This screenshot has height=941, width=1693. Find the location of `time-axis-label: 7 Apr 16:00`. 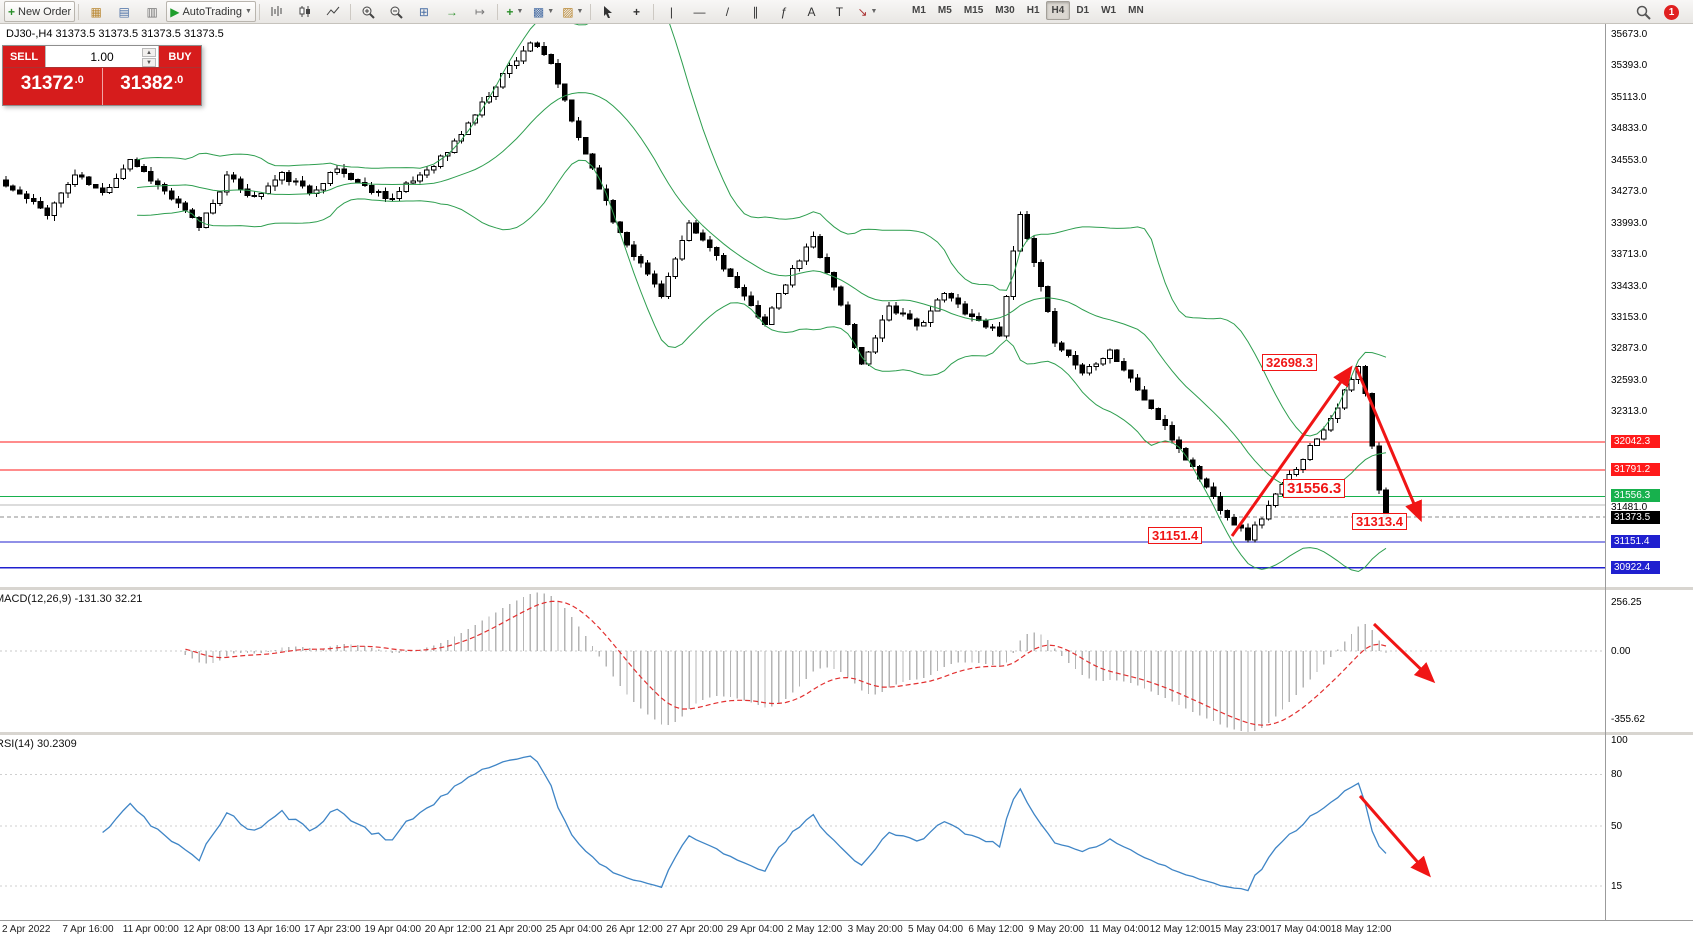

time-axis-label: 7 Apr 16:00 is located at coordinates (88, 929).